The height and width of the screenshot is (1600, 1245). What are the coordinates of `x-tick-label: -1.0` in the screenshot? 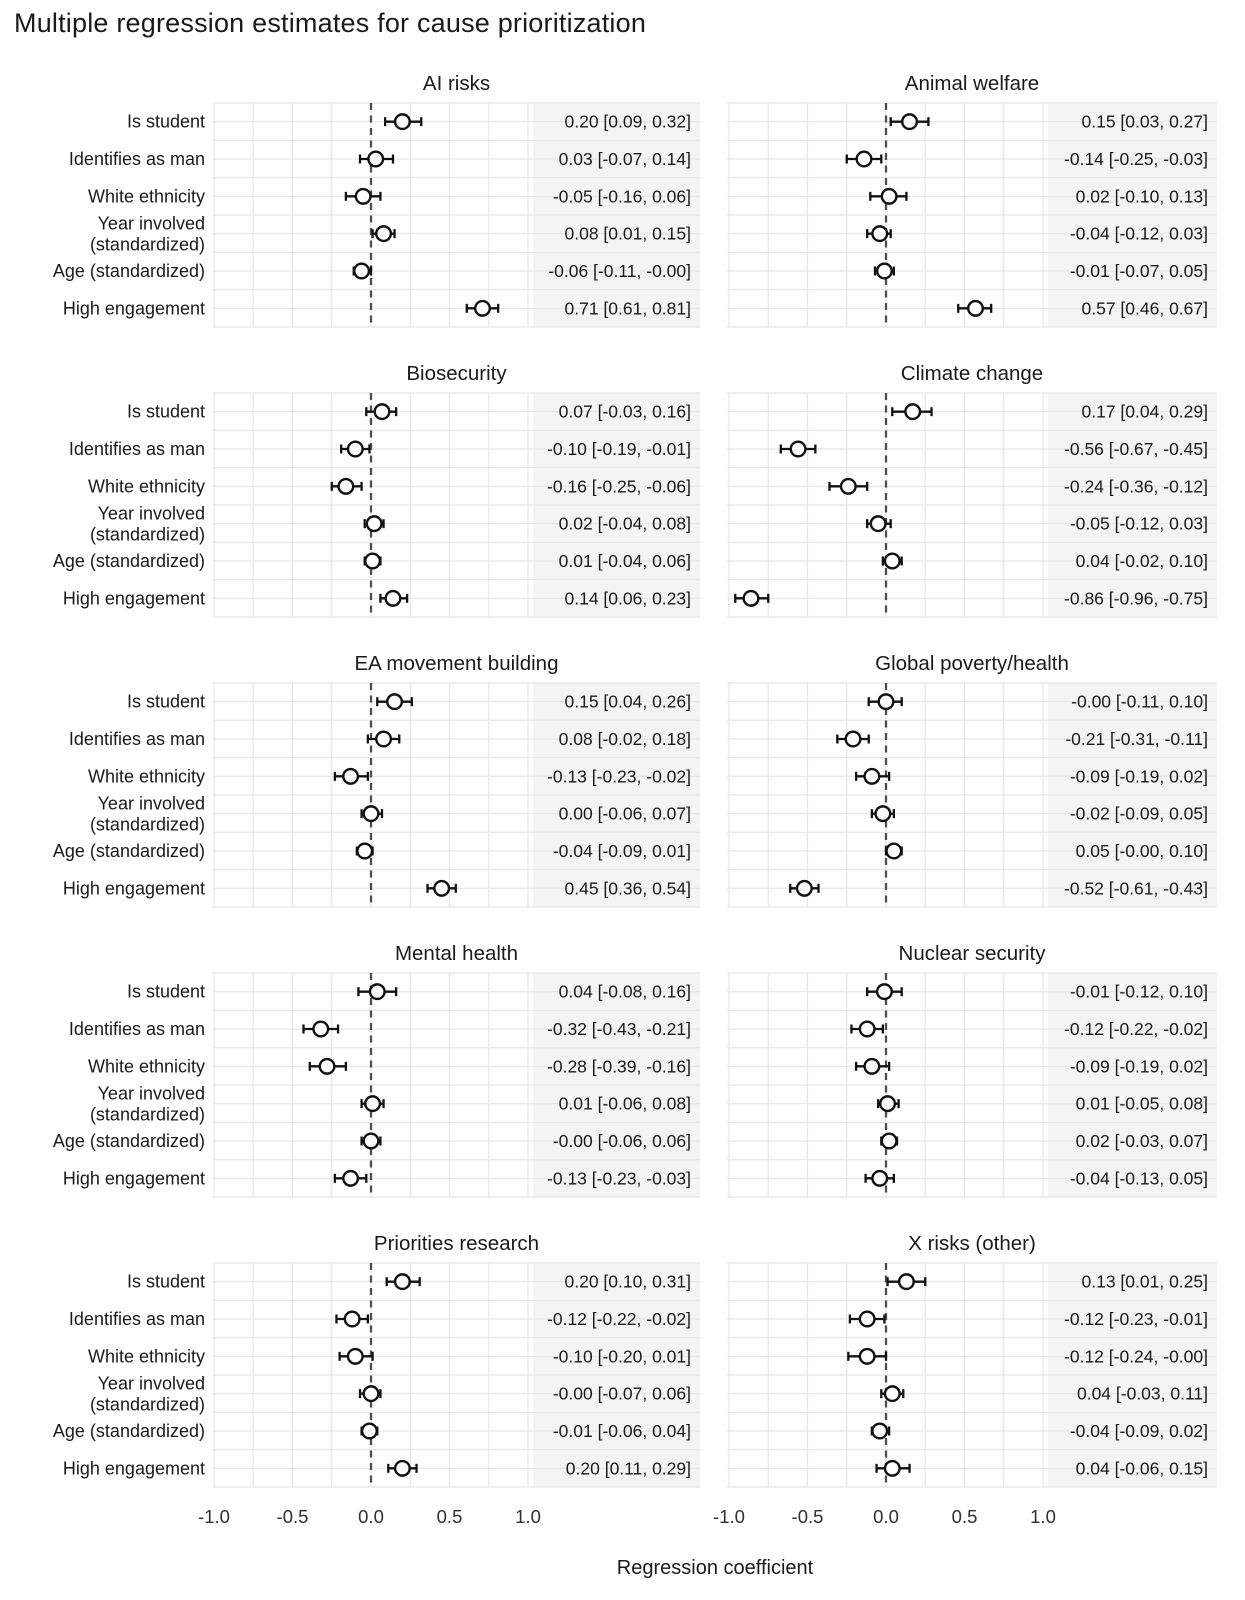 It's located at (214, 1516).